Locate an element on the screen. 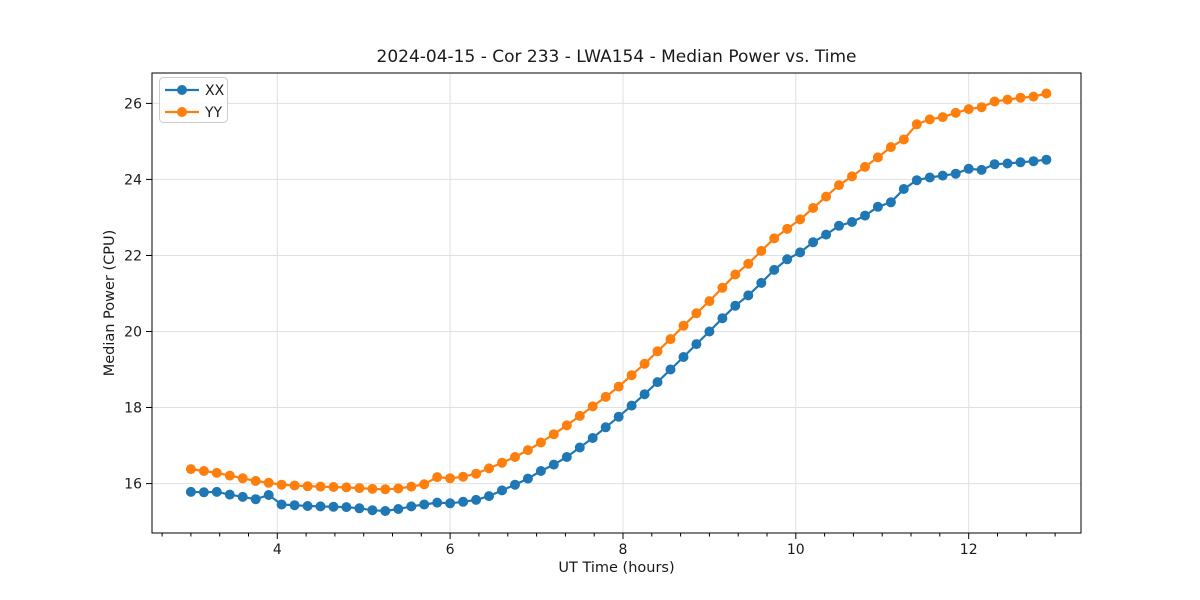 Image resolution: width=1200 pixels, height=600 pixels. legend: XX YY is located at coordinates (193, 100).